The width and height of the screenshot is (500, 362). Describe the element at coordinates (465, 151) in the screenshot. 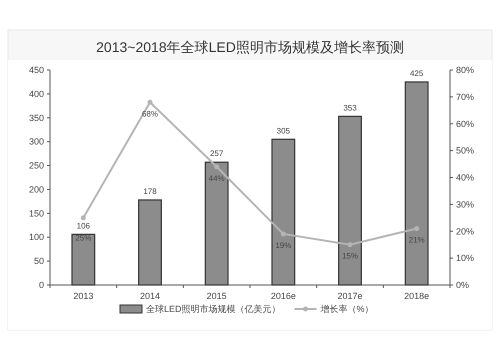

I see `y2-tick-label: 50%` at that location.